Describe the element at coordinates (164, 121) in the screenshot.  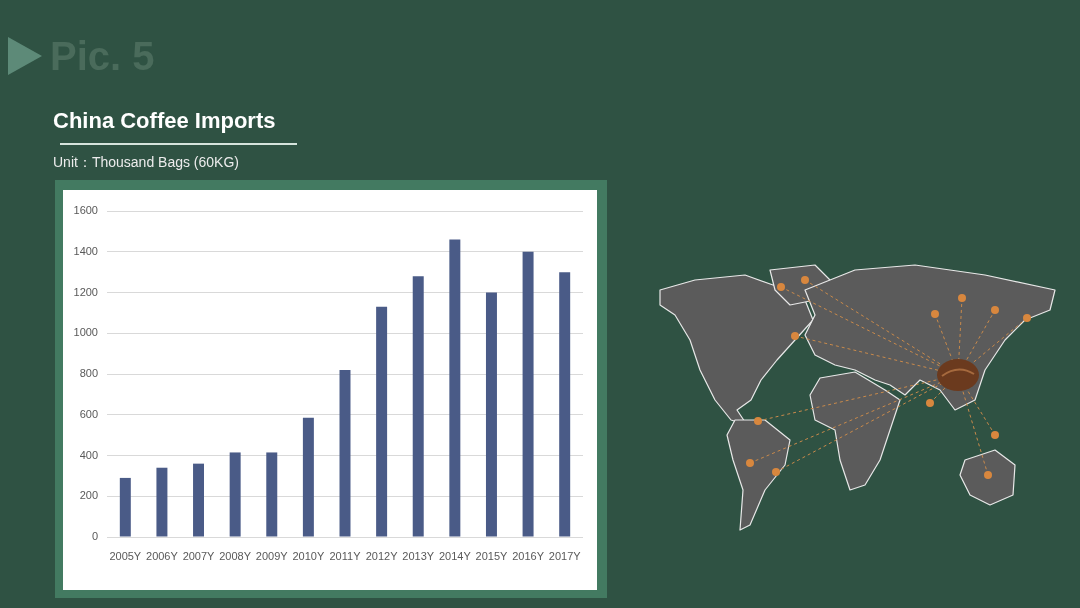
I see `chart-title: China Coffee Imports` at that location.